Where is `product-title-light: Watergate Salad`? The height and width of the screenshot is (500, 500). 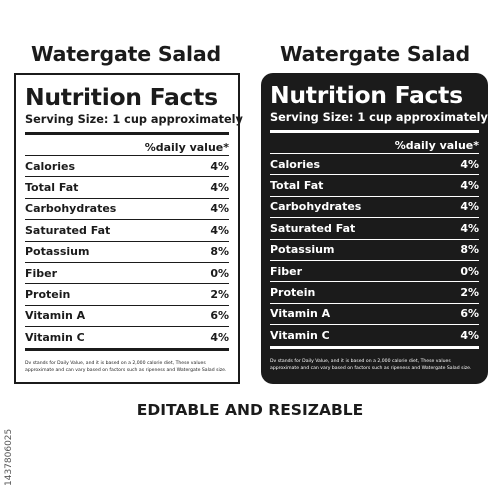
product-title-light: Watergate Salad is located at coordinates (125, 54).